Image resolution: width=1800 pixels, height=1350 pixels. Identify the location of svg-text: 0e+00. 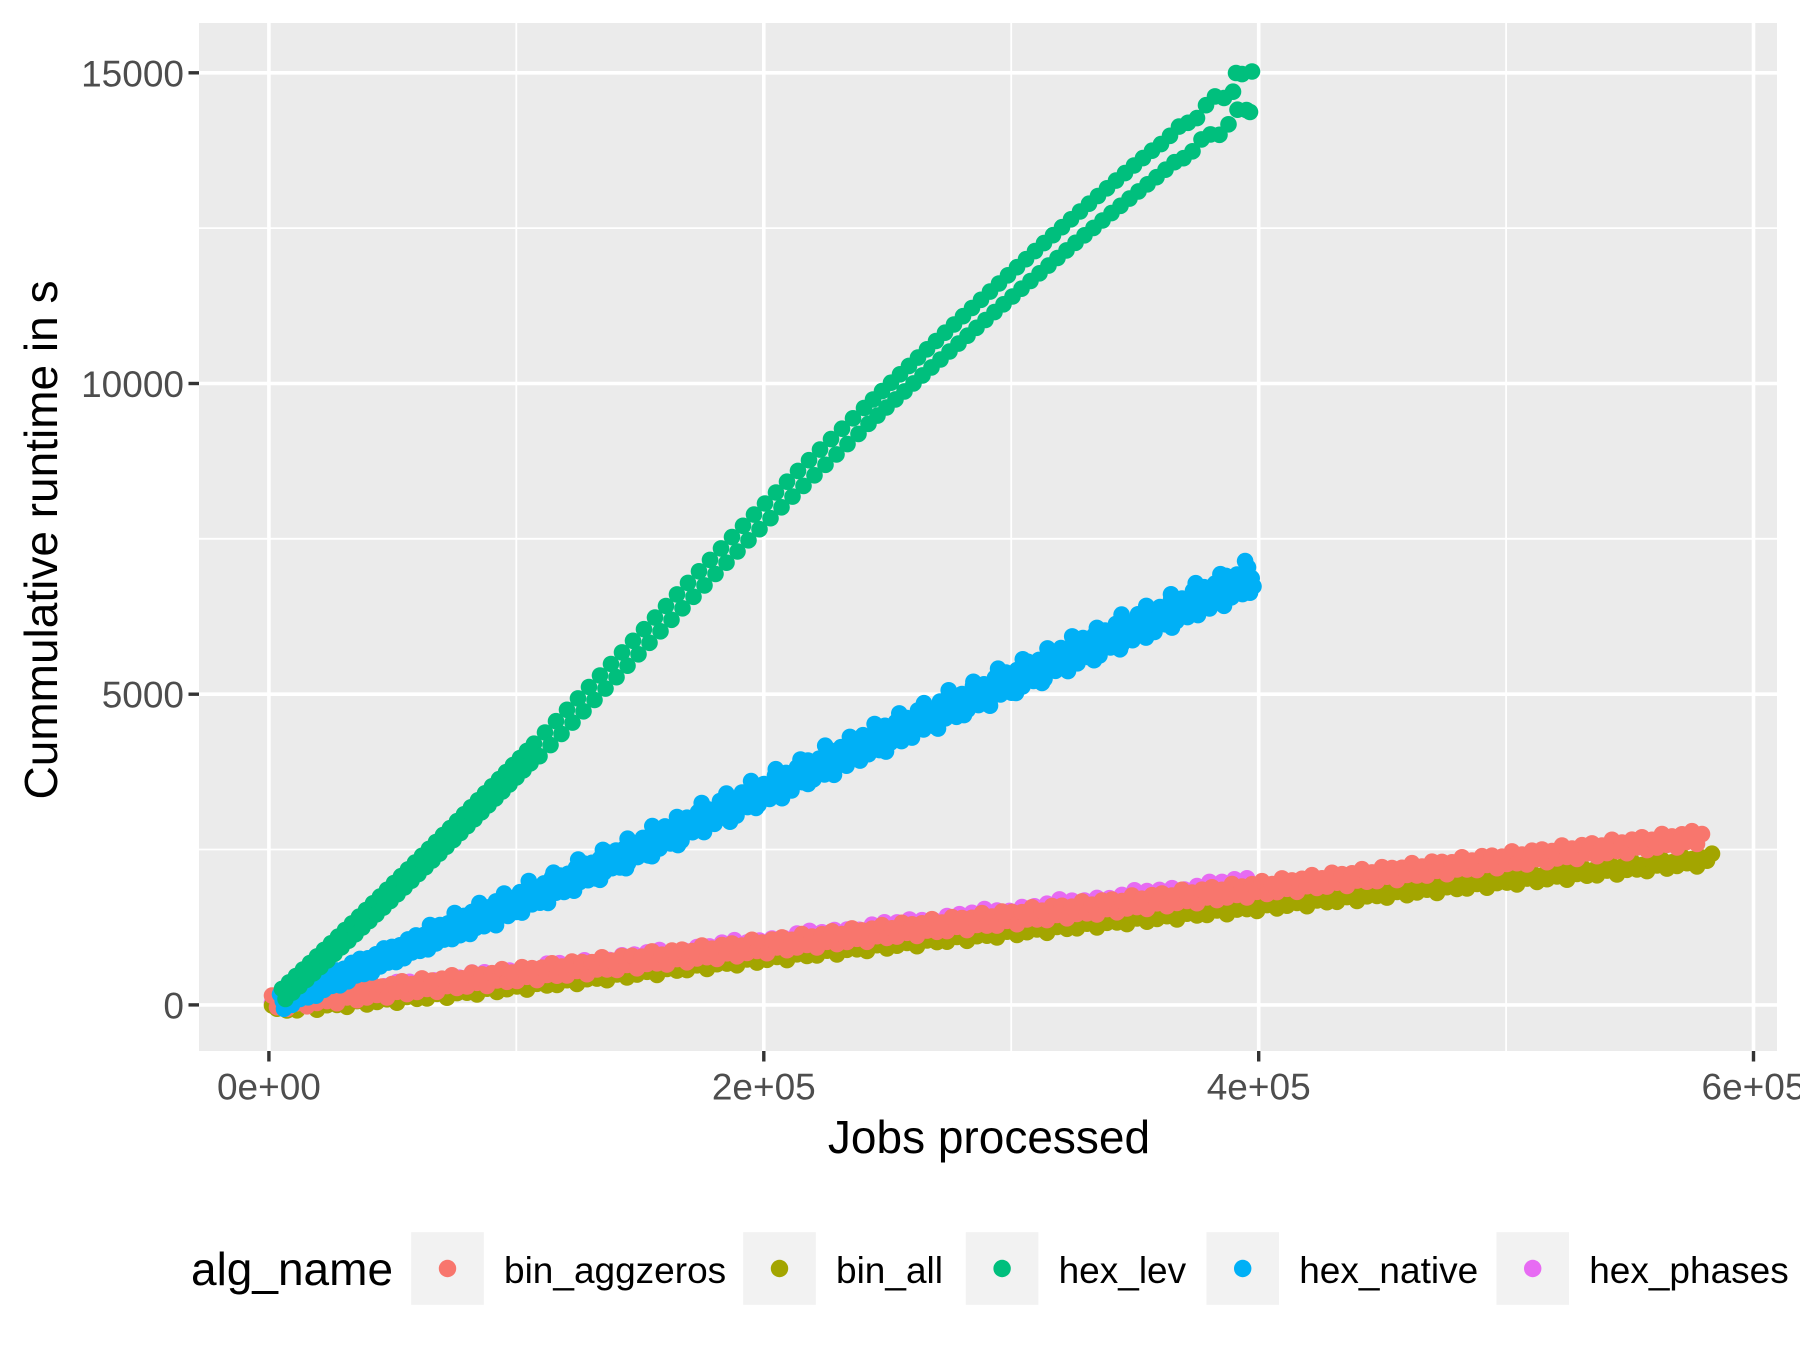
(269, 1087).